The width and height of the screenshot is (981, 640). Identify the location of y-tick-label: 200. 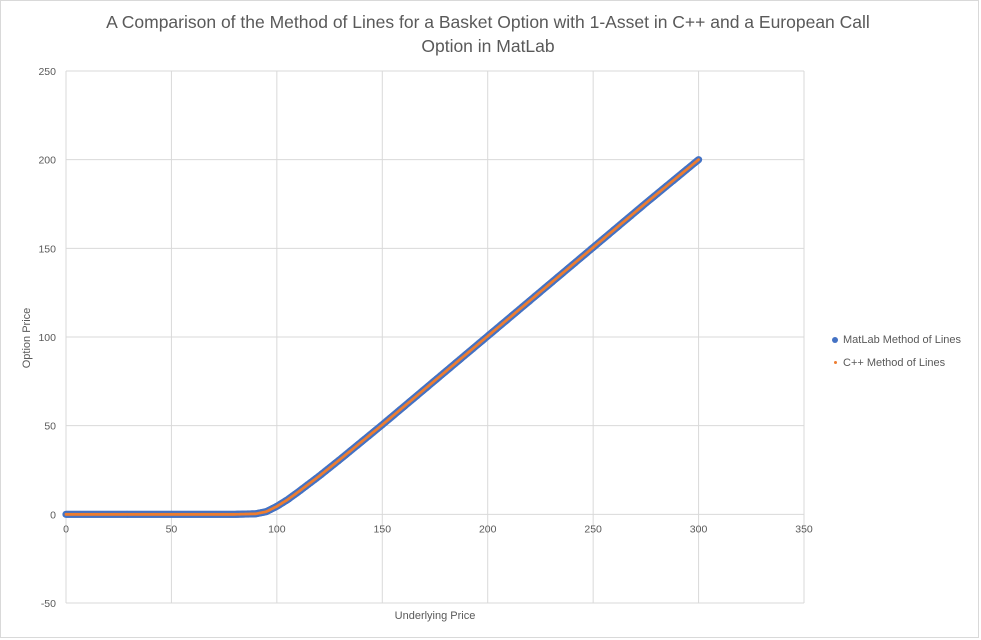
(47, 161).